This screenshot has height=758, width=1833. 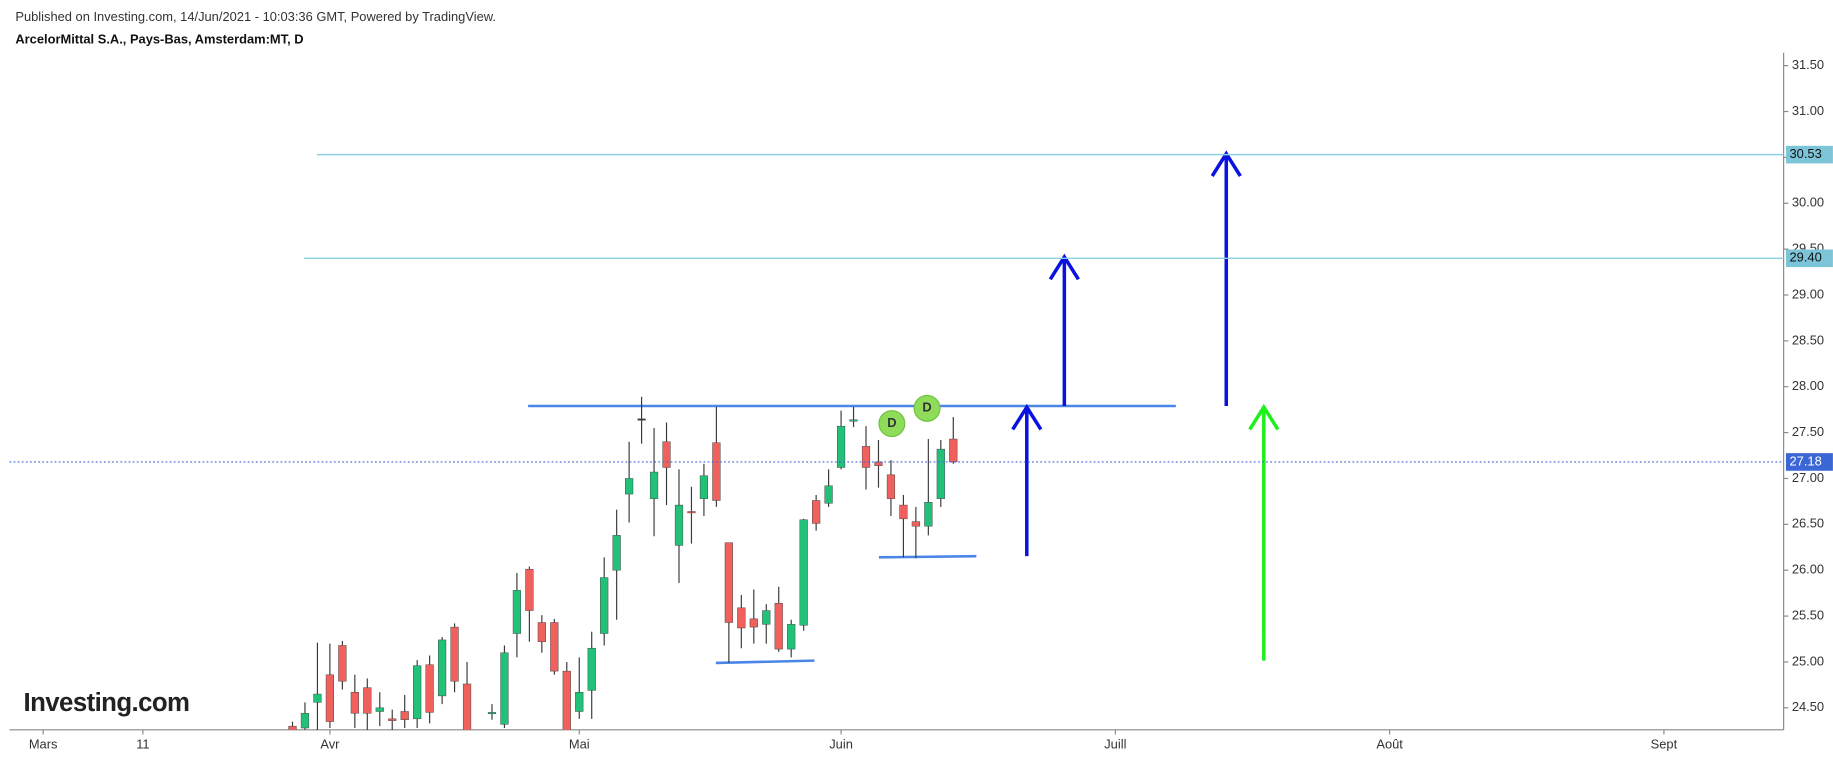 What do you see at coordinates (1805, 460) in the screenshot?
I see `last-price-label: 27.18` at bounding box center [1805, 460].